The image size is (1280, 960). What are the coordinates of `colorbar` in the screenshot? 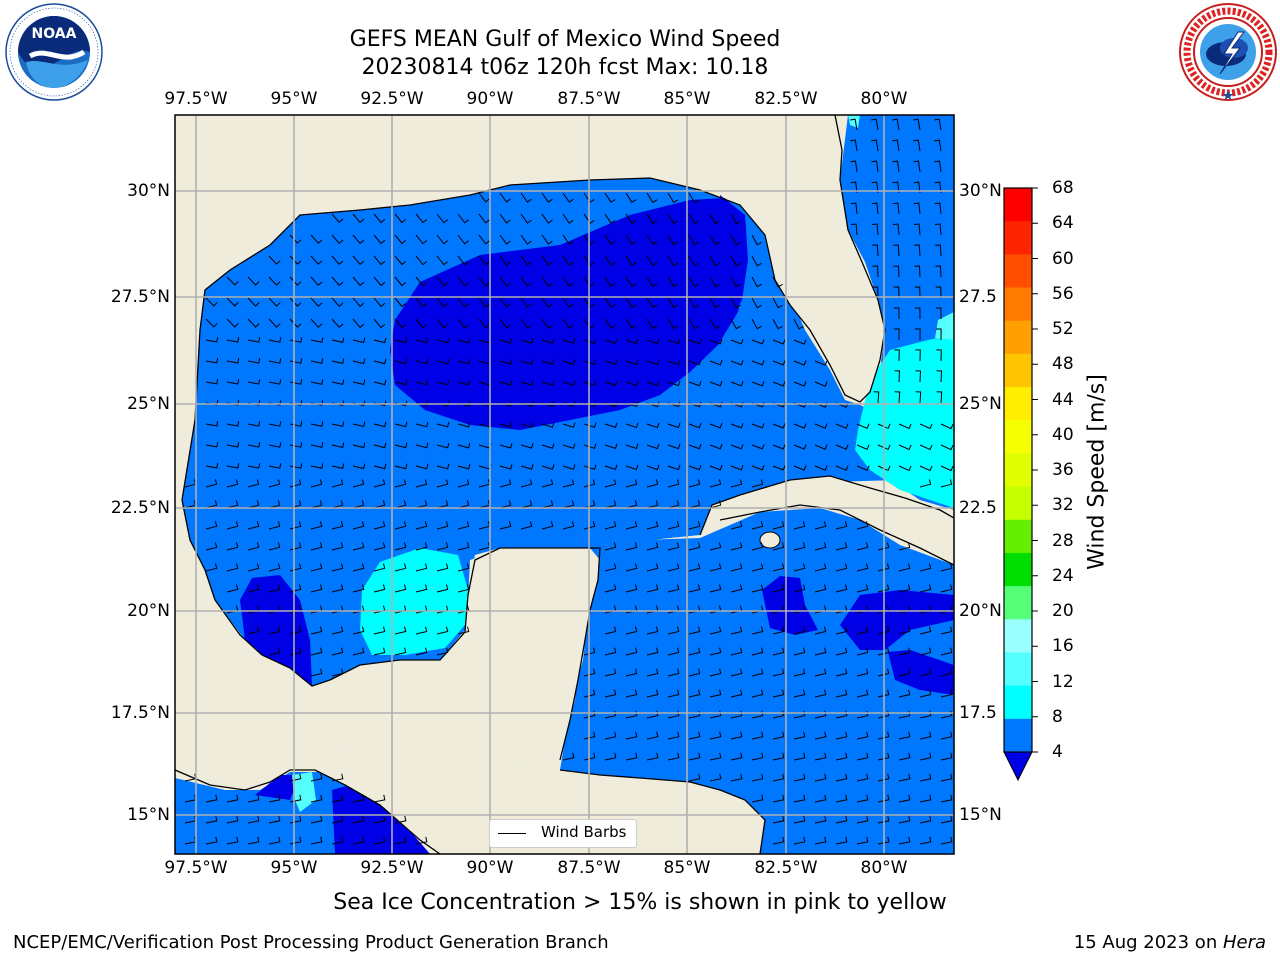 It's located at (1020, 484).